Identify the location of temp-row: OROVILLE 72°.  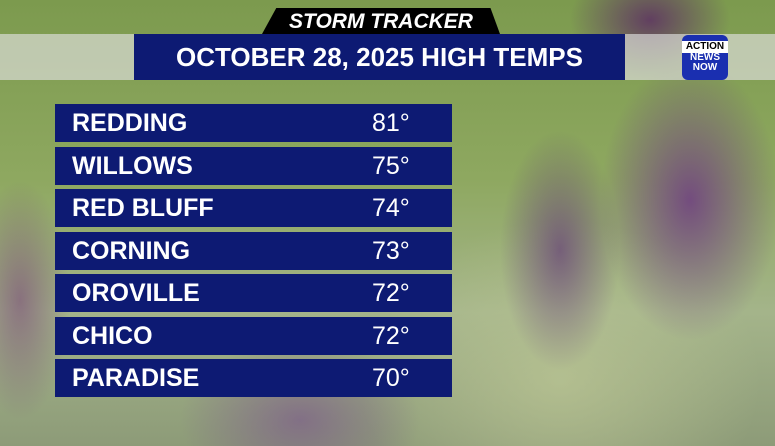
(253, 293).